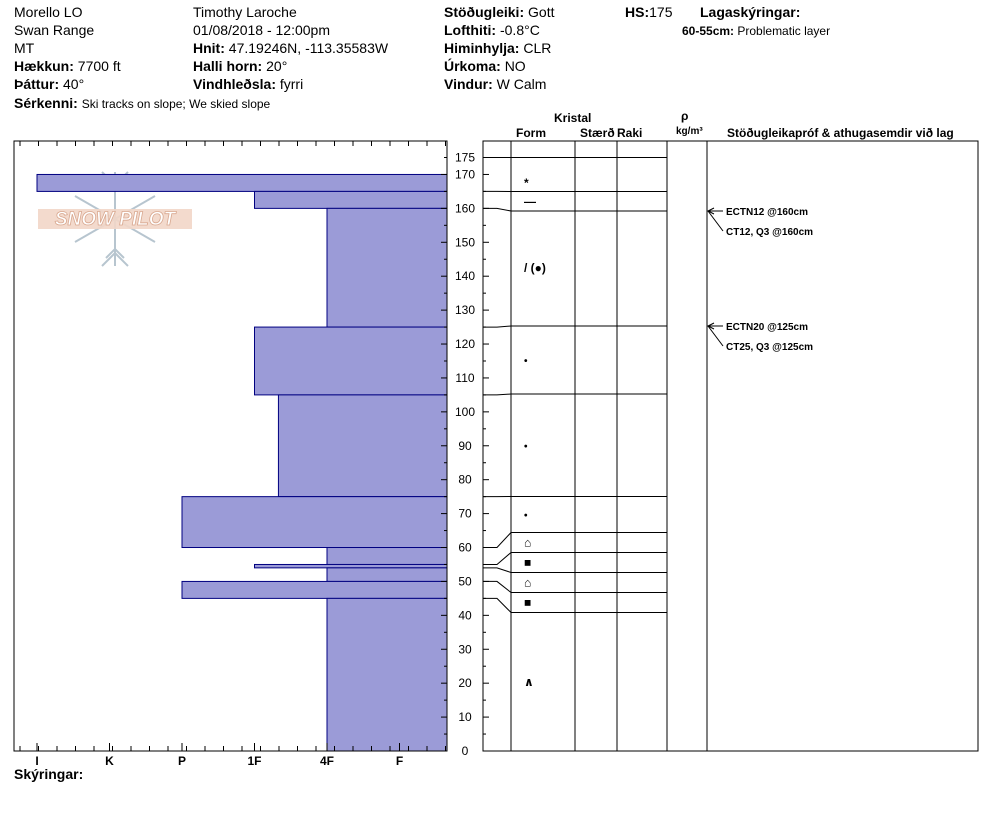 This screenshot has width=994, height=840. I want to click on elevation-label: Hækkun:, so click(44, 66).